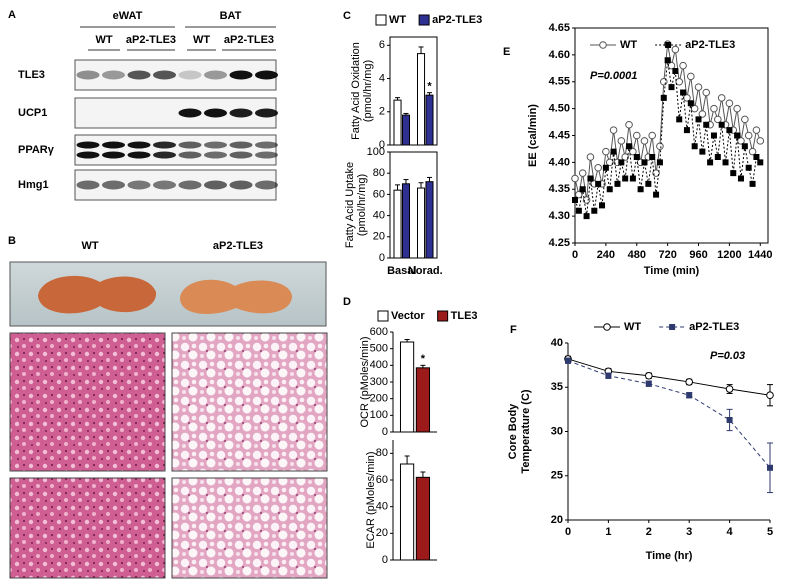 The width and height of the screenshot is (800, 584). Describe the element at coordinates (667, 255) in the screenshot. I see `x-tick-label: 720` at that location.